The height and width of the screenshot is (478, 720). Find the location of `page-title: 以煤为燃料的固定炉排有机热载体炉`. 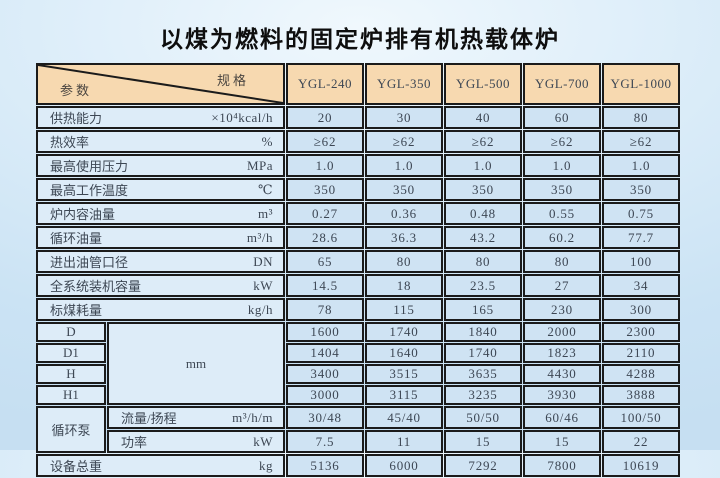

page-title: 以煤为燃料的固定炉排有机热载体炉 is located at coordinates (360, 39).